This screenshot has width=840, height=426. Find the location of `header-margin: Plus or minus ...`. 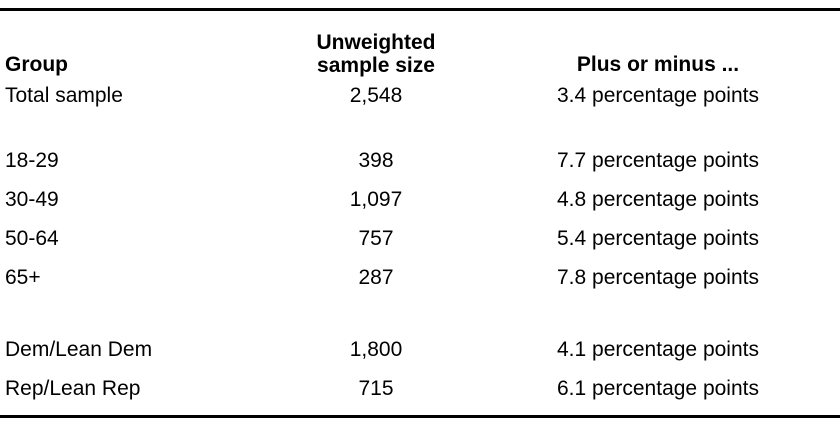

header-margin: Plus or minus ... is located at coordinates (658, 64).